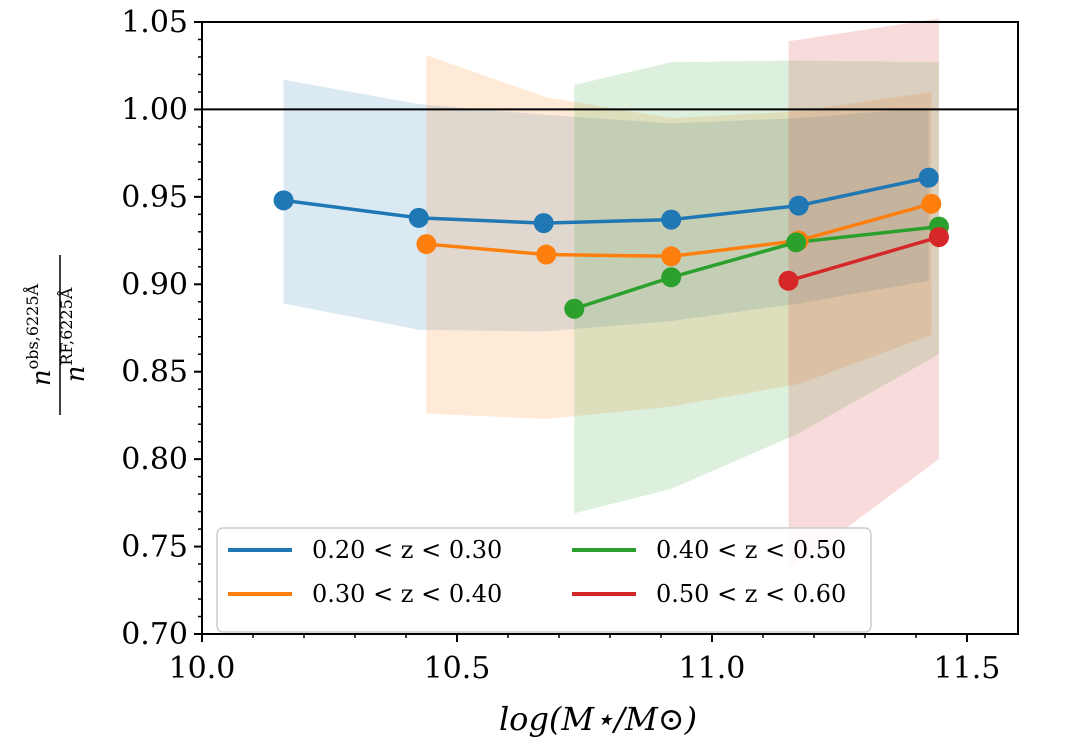 This screenshot has width=1080, height=756. What do you see at coordinates (712, 668) in the screenshot?
I see `x-tick-label-3: 11.0` at bounding box center [712, 668].